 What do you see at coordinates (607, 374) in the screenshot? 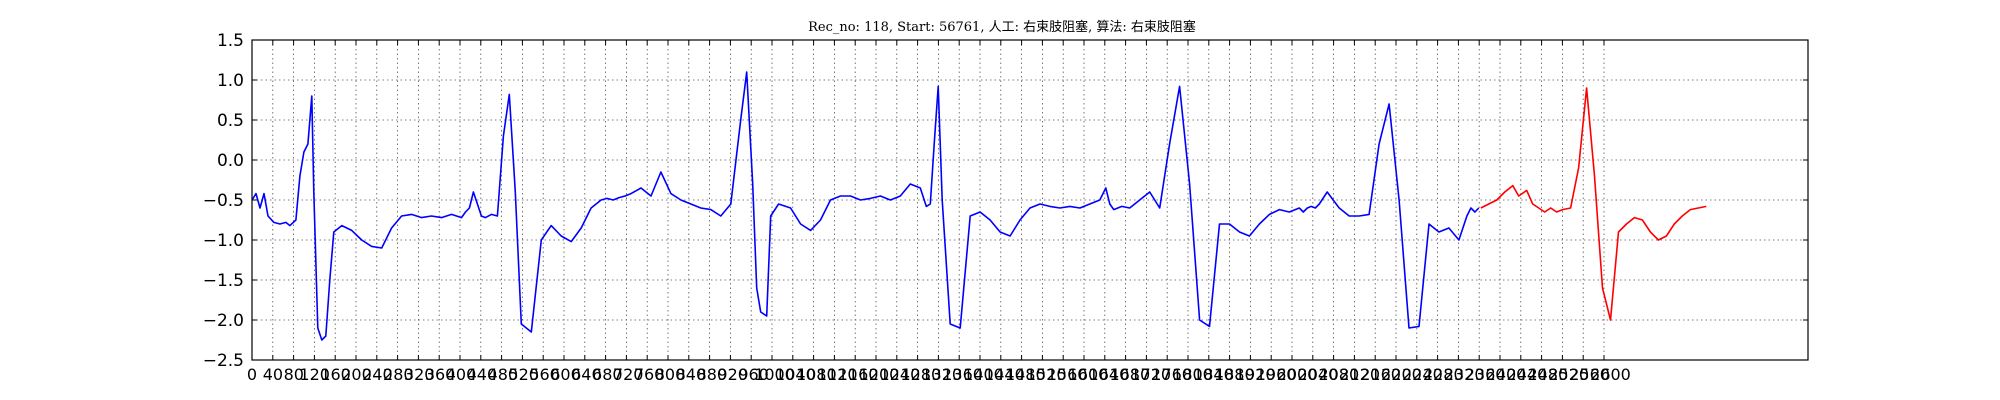
I see `x-tick-label: 680` at bounding box center [607, 374].